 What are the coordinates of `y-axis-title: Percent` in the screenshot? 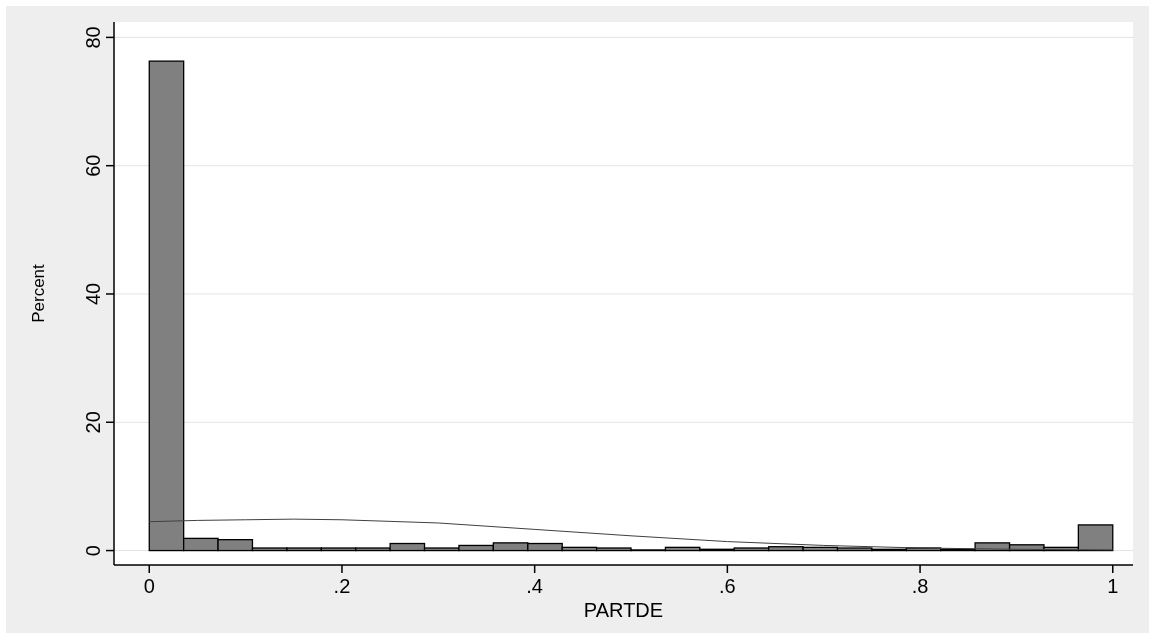 It's located at (38, 293).